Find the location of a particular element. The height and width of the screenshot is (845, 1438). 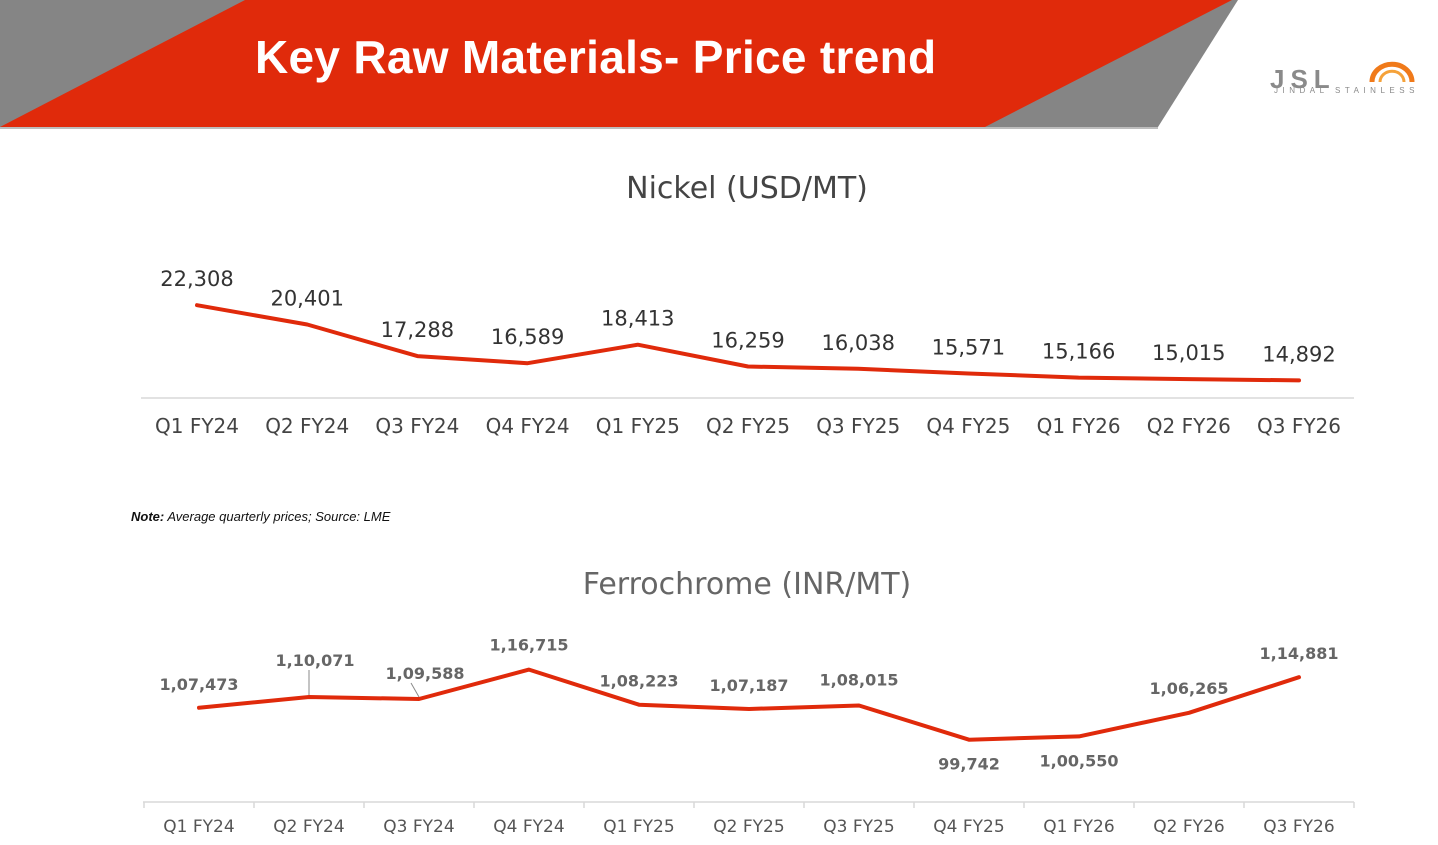

data-label: 1,08,223 is located at coordinates (639, 681).